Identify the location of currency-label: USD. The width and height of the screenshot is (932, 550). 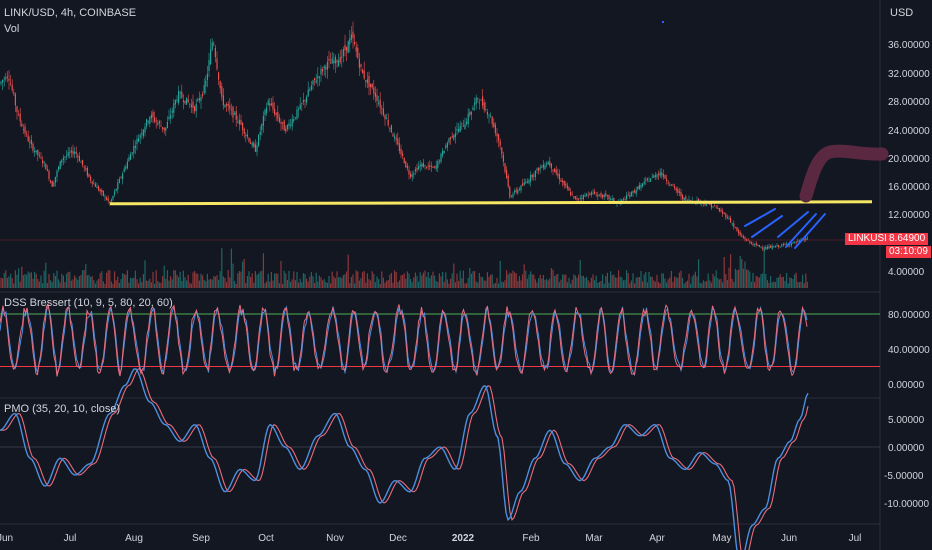
(902, 13).